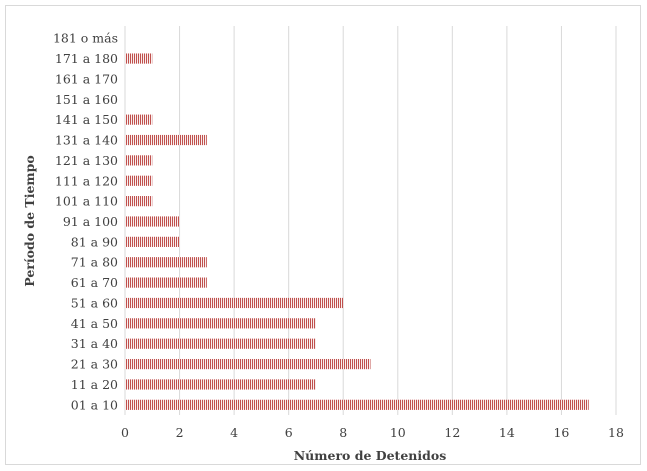 The width and height of the screenshot is (647, 471). Describe the element at coordinates (94, 282) in the screenshot. I see `y-tick-label: 61 a 70` at that location.